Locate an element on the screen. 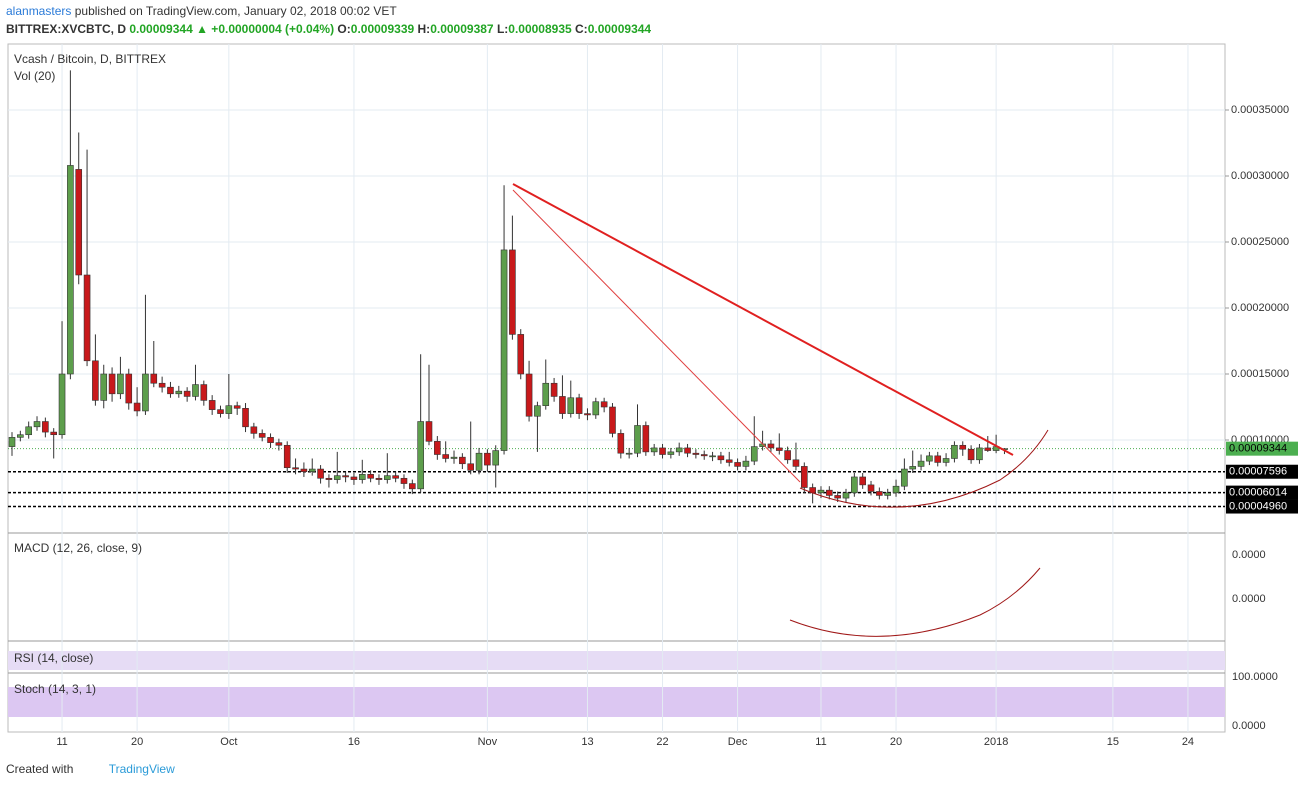  last-price-label: 0.00009344 is located at coordinates (1258, 449).